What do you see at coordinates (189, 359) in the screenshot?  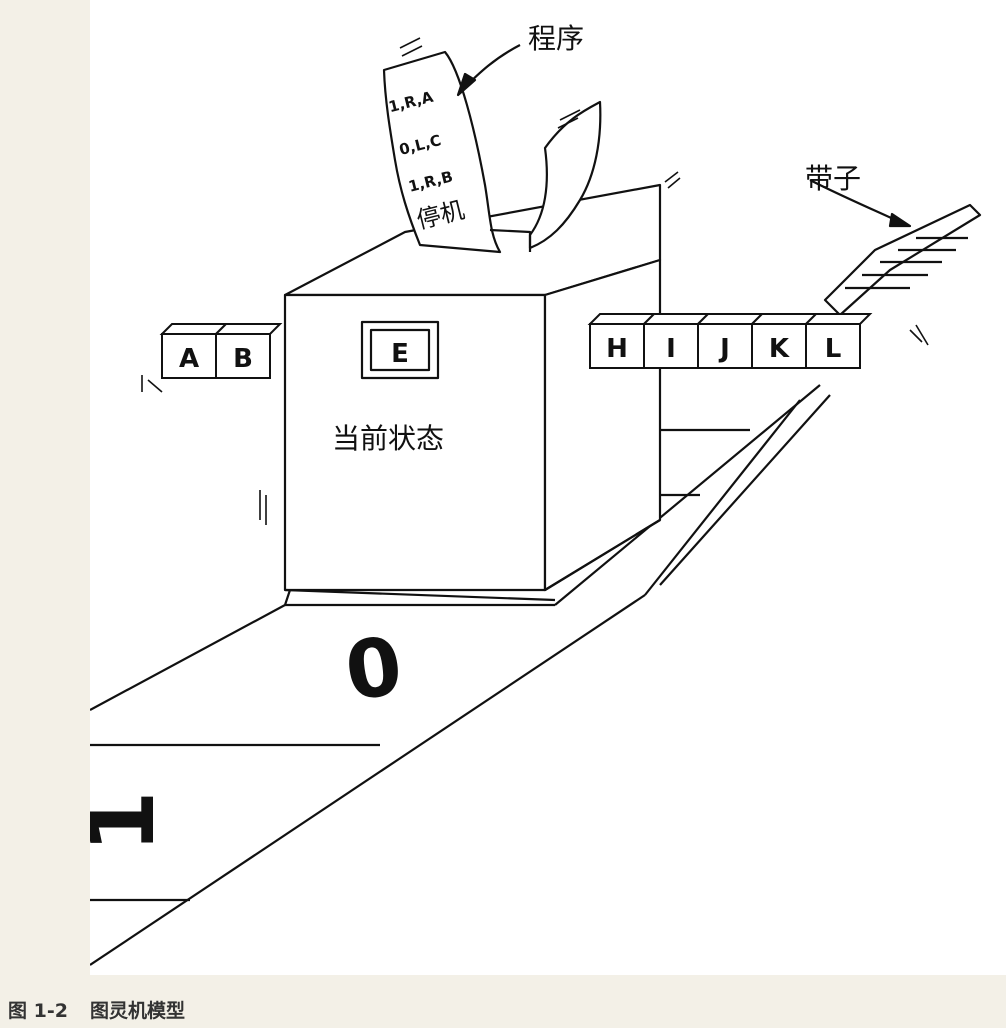 I see `left-cell-letter-1: A` at bounding box center [189, 359].